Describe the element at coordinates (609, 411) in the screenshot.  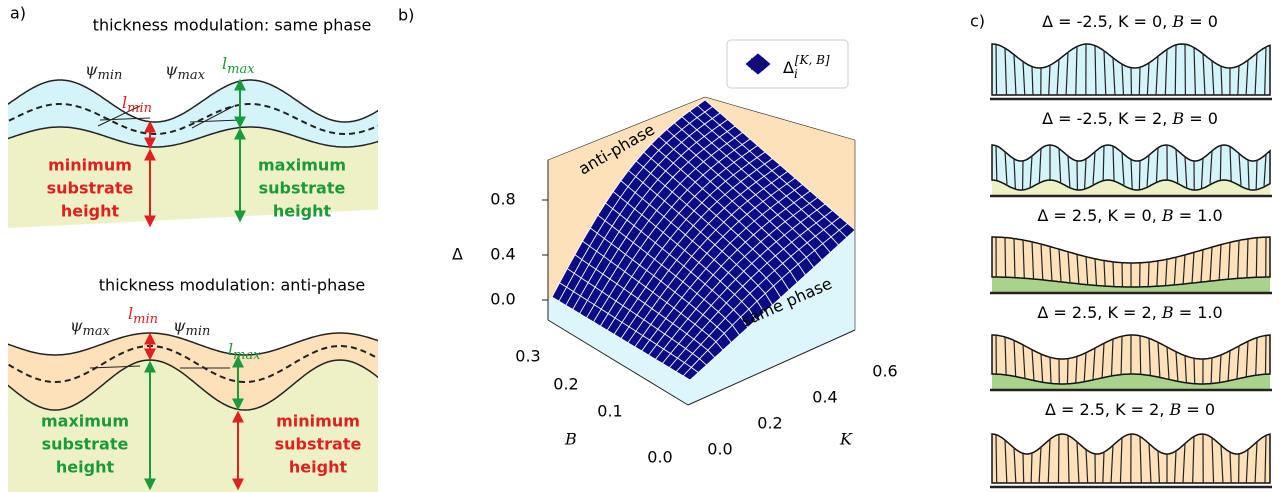
I see `b-tick-label: 0.1` at that location.